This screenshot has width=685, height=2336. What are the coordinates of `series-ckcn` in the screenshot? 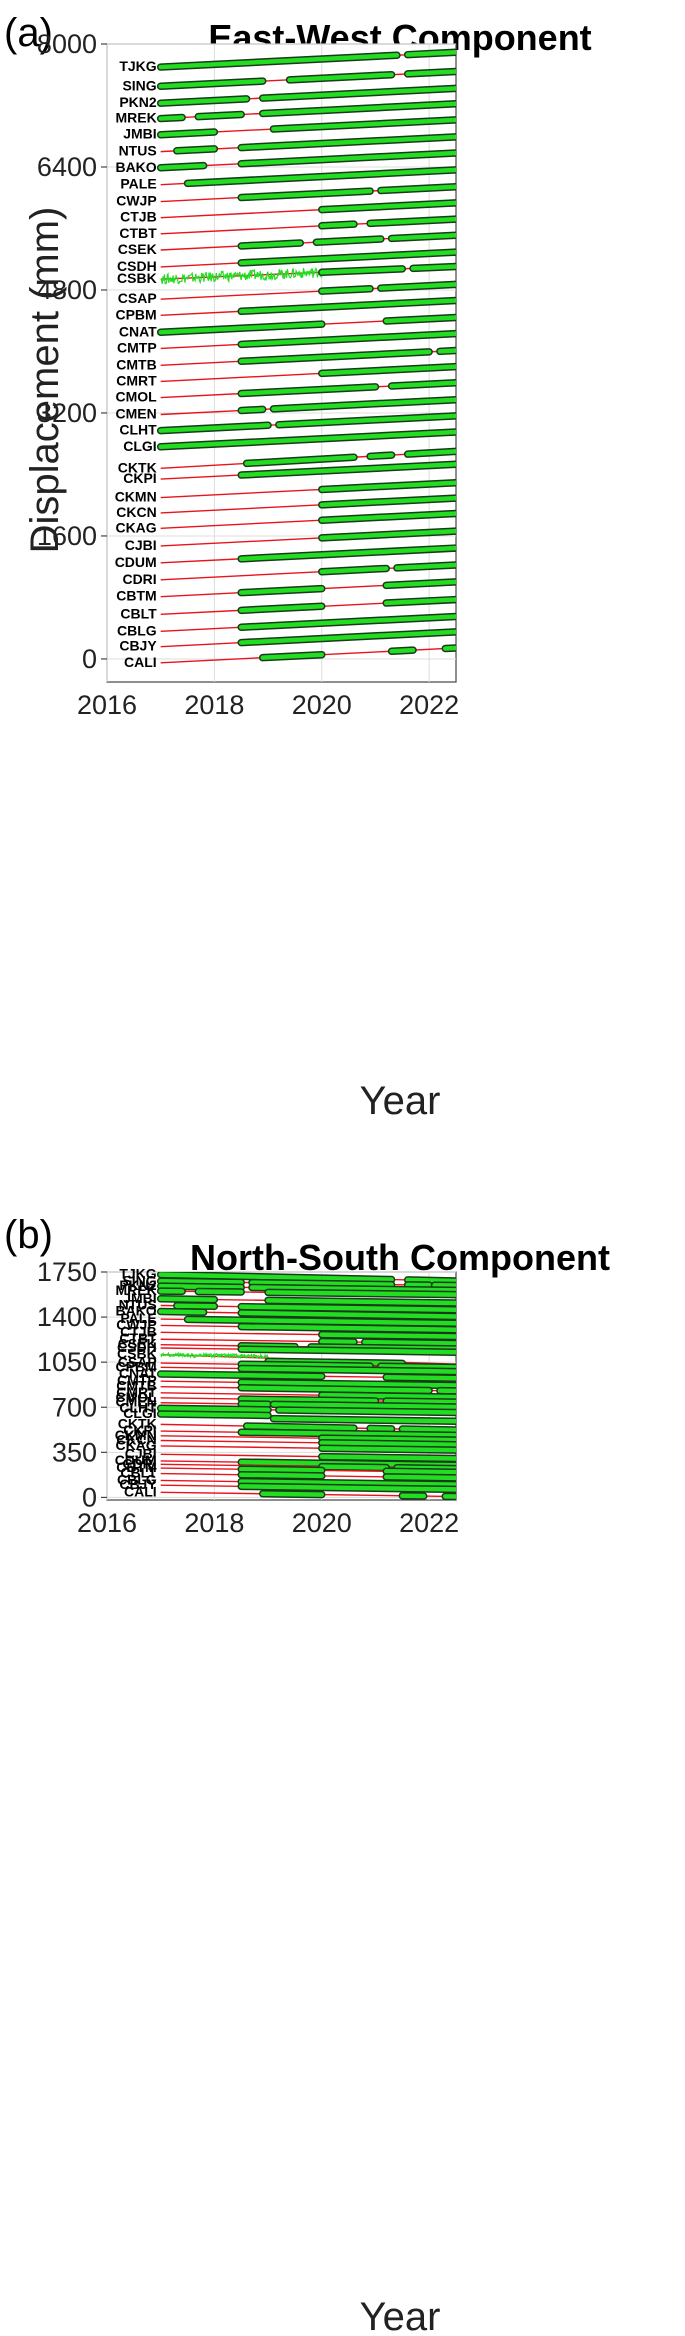 It's located at (308, 1444).